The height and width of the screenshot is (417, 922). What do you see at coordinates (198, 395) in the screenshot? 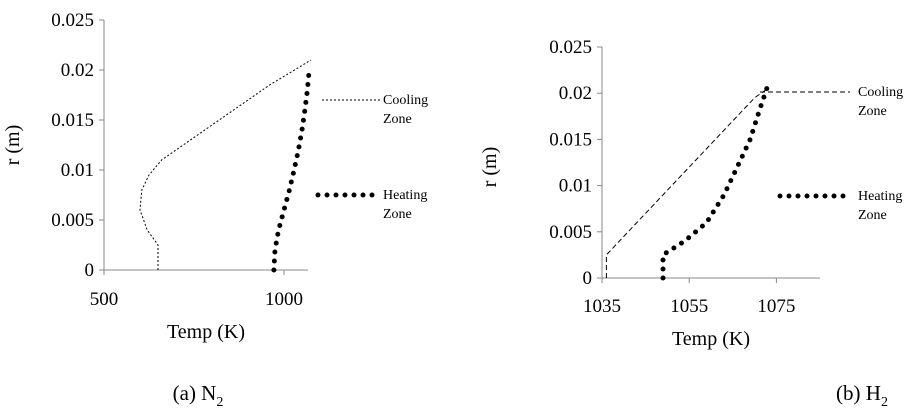
I see `panel-caption: (a) N2` at bounding box center [198, 395].